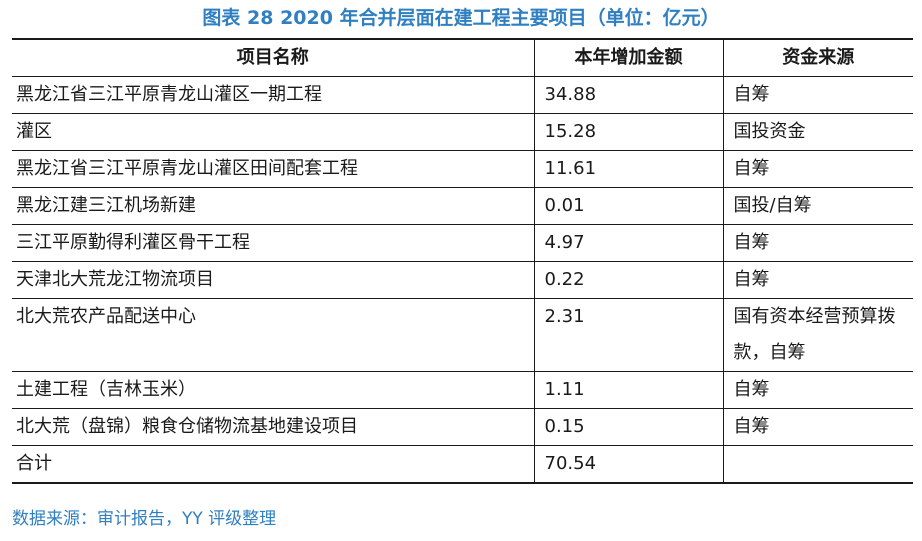 The image size is (922, 541). What do you see at coordinates (273, 335) in the screenshot?
I see `project-name-cell: 北大荒农产品配送中心` at bounding box center [273, 335].